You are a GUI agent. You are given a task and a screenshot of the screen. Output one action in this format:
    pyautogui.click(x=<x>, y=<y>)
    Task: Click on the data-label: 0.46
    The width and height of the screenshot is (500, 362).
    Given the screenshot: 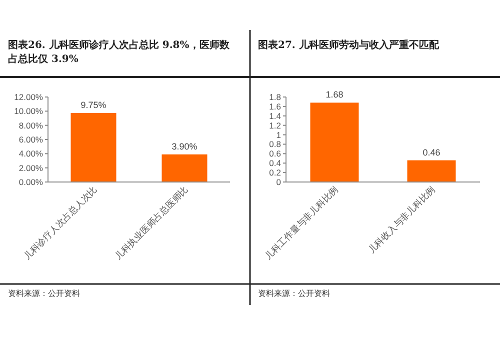 What is the action you would take?
    pyautogui.click(x=431, y=152)
    